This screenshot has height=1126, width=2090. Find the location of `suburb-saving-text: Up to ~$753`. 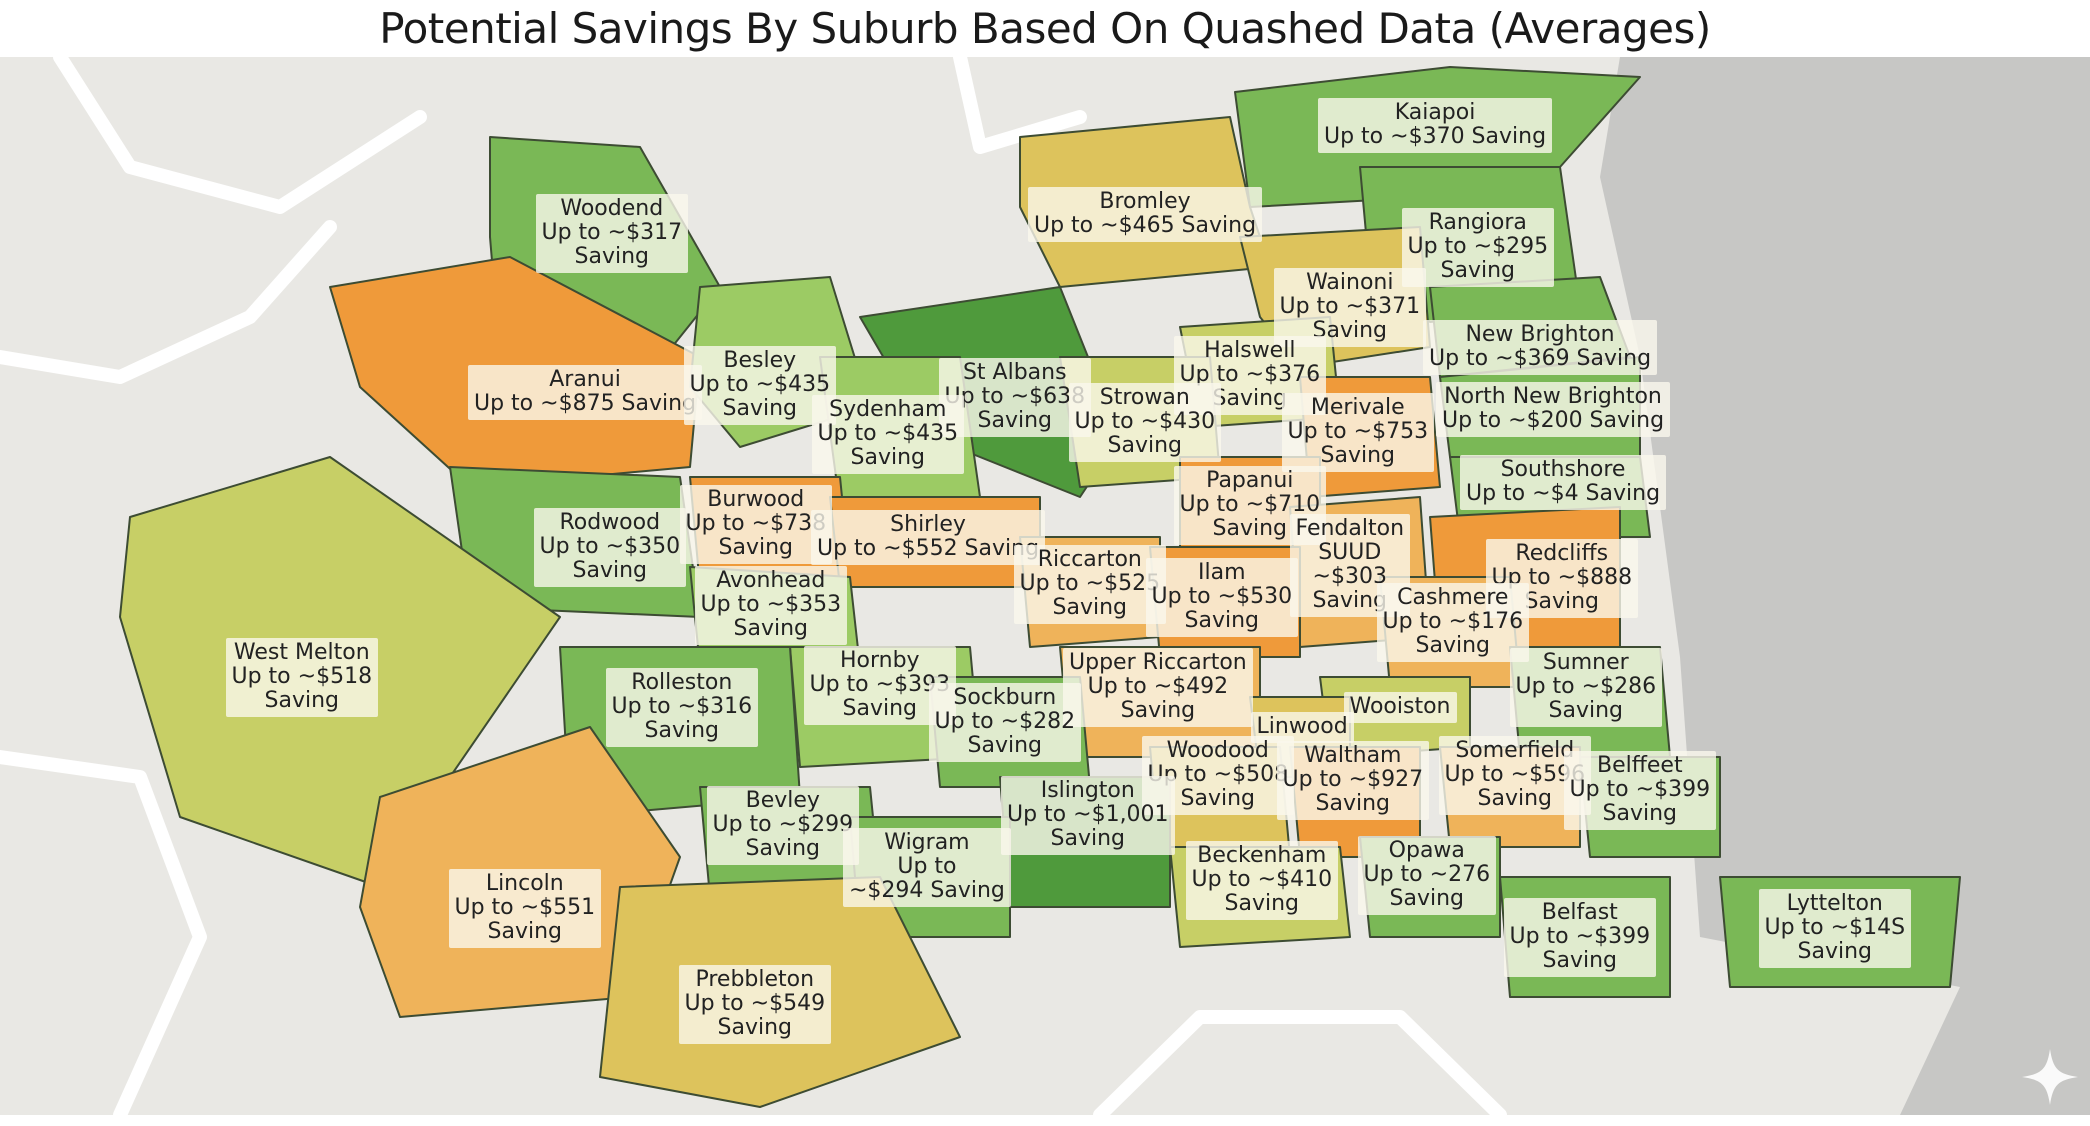

suburb-saving-text: Up to ~$753 is located at coordinates (1358, 431).